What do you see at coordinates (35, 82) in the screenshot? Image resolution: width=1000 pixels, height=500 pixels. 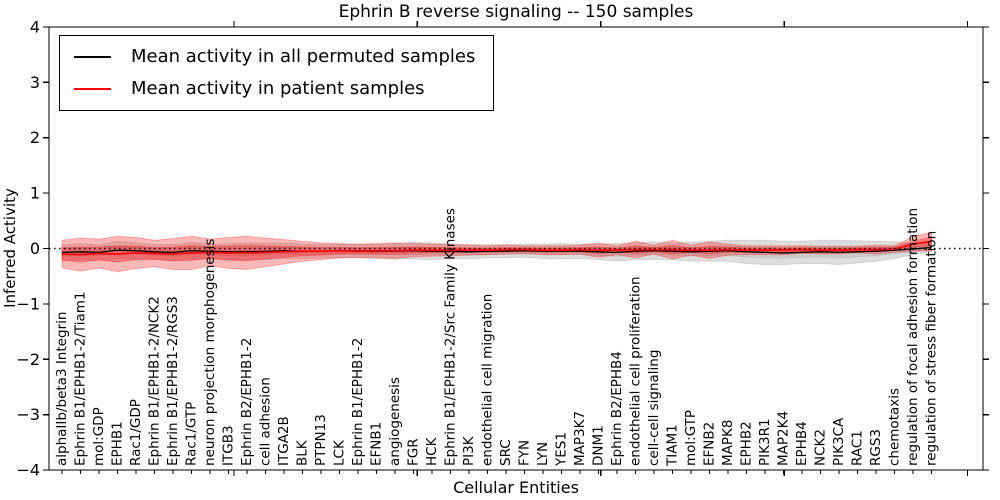 I see `y-tick-label: 3` at bounding box center [35, 82].